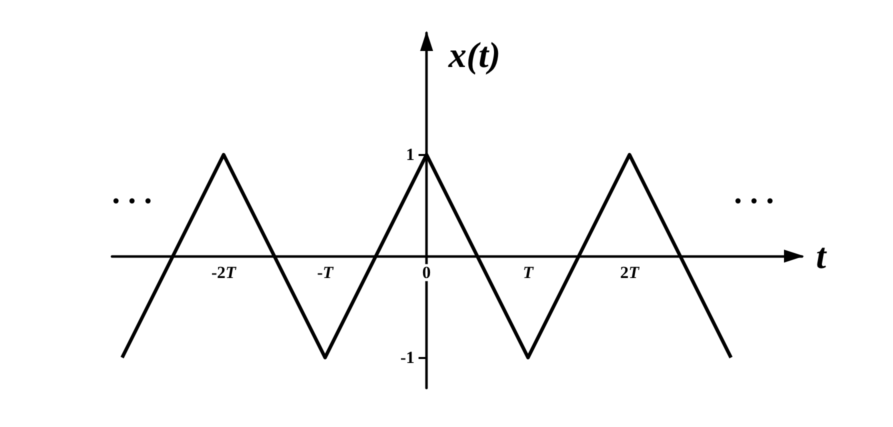 This screenshot has height=427, width=893. What do you see at coordinates (407, 358) in the screenshot?
I see `y-tick-label: -1` at bounding box center [407, 358].